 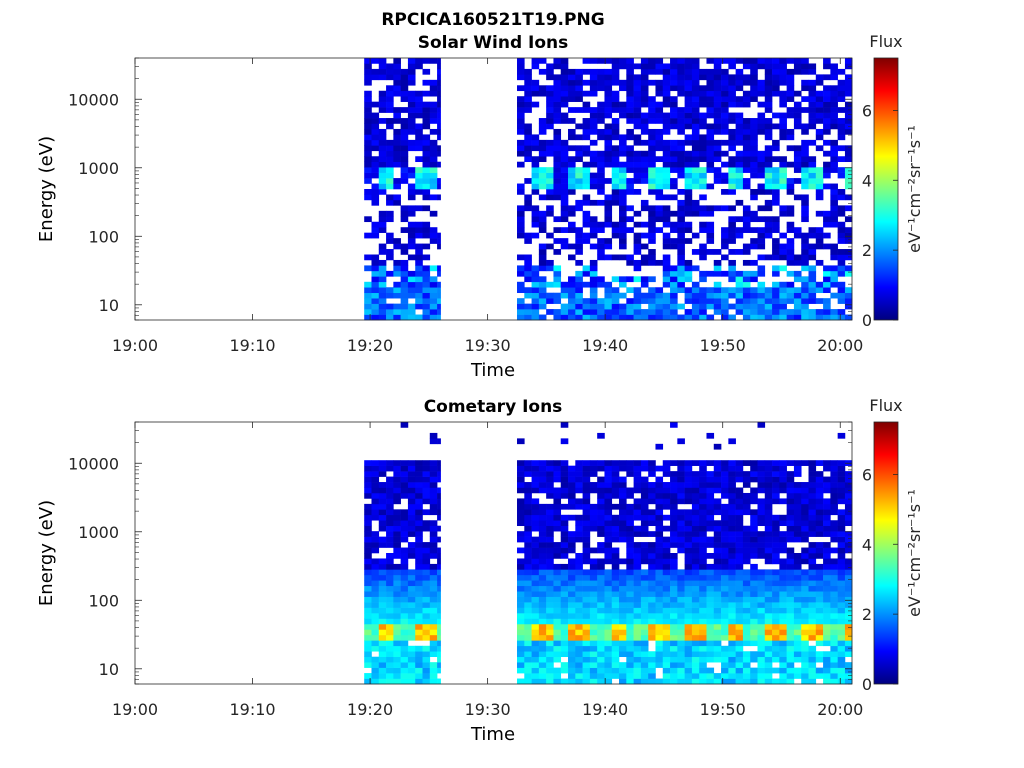 I want to click on panel-title: Solar Wind Ions, so click(x=493, y=43).